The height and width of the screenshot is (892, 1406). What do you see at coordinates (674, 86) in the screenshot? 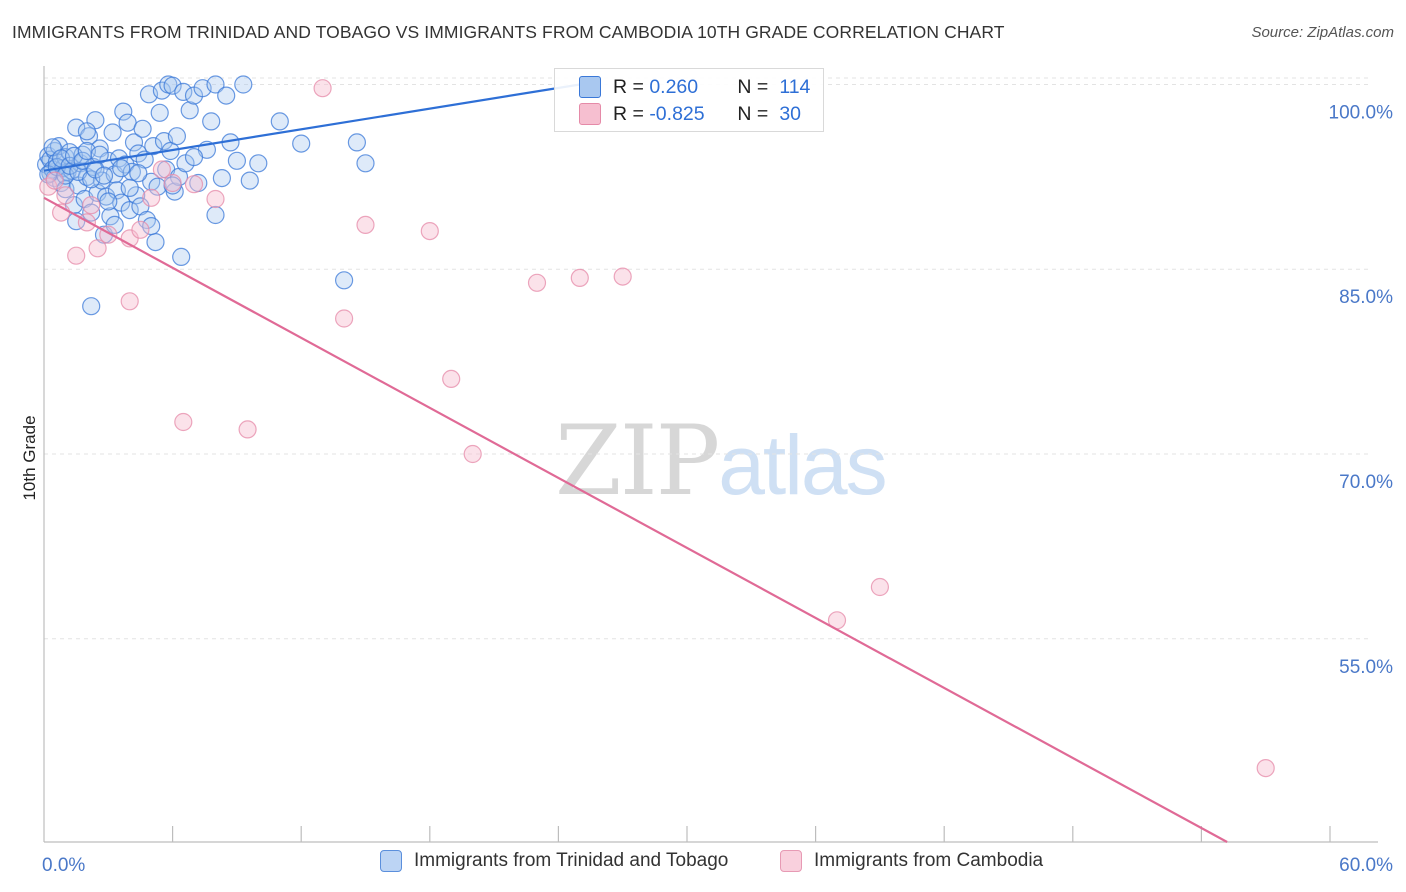
I see `stat-r-value: 0.260` at bounding box center [674, 86].